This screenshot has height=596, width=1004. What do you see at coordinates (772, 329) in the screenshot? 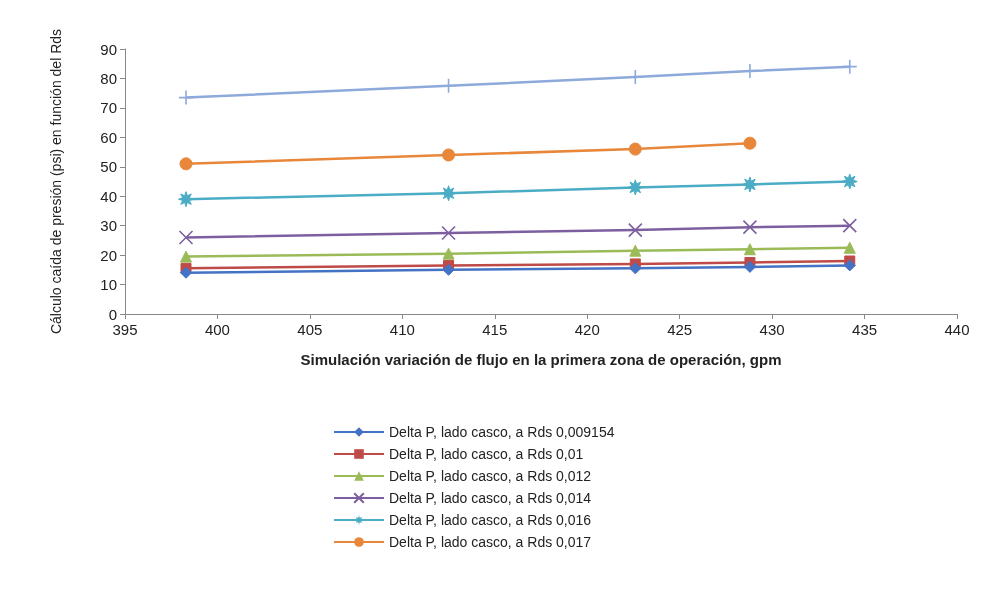
I see `x-tick-label: 430` at bounding box center [772, 329].